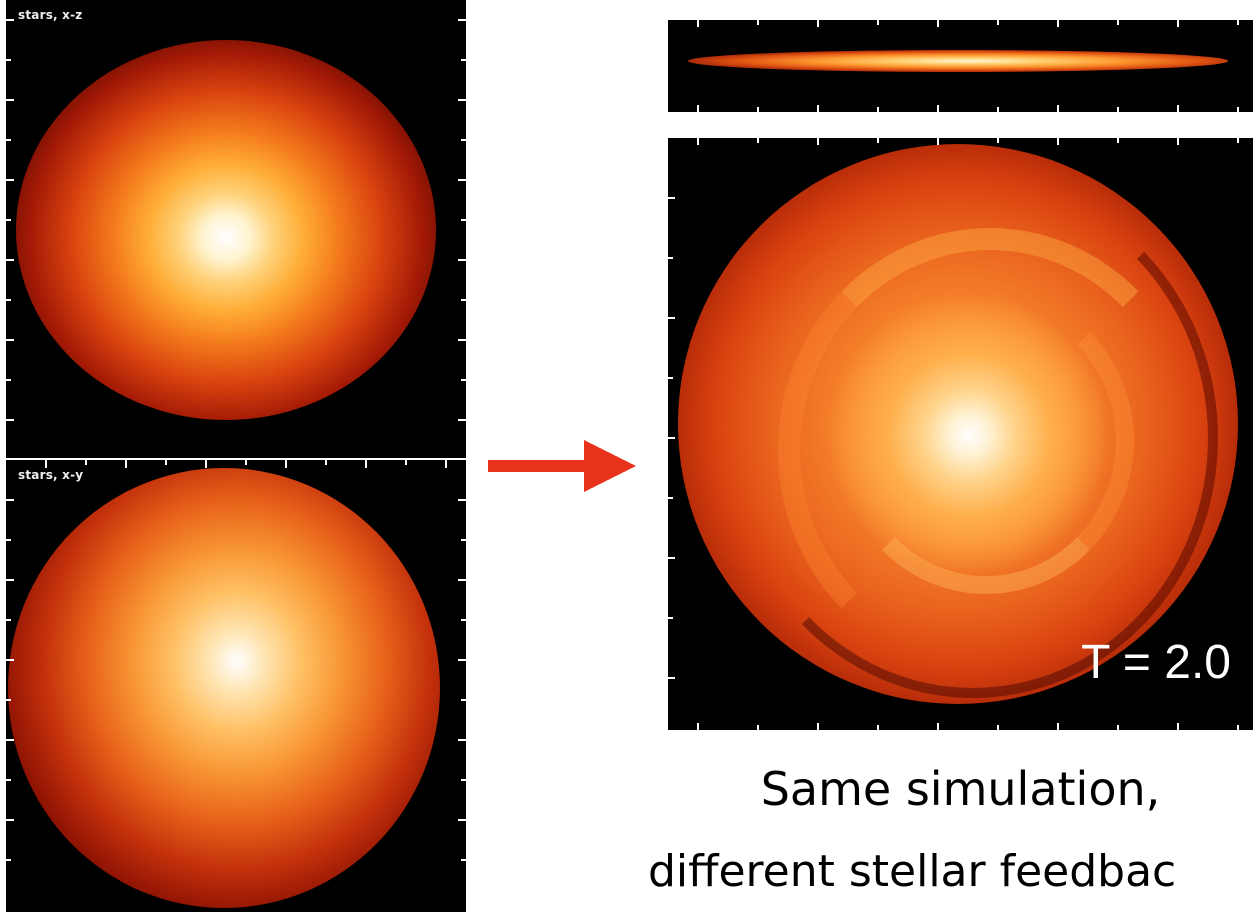 The height and width of the screenshot is (912, 1253). I want to click on galaxy-thin-disk-image, so click(958, 61).